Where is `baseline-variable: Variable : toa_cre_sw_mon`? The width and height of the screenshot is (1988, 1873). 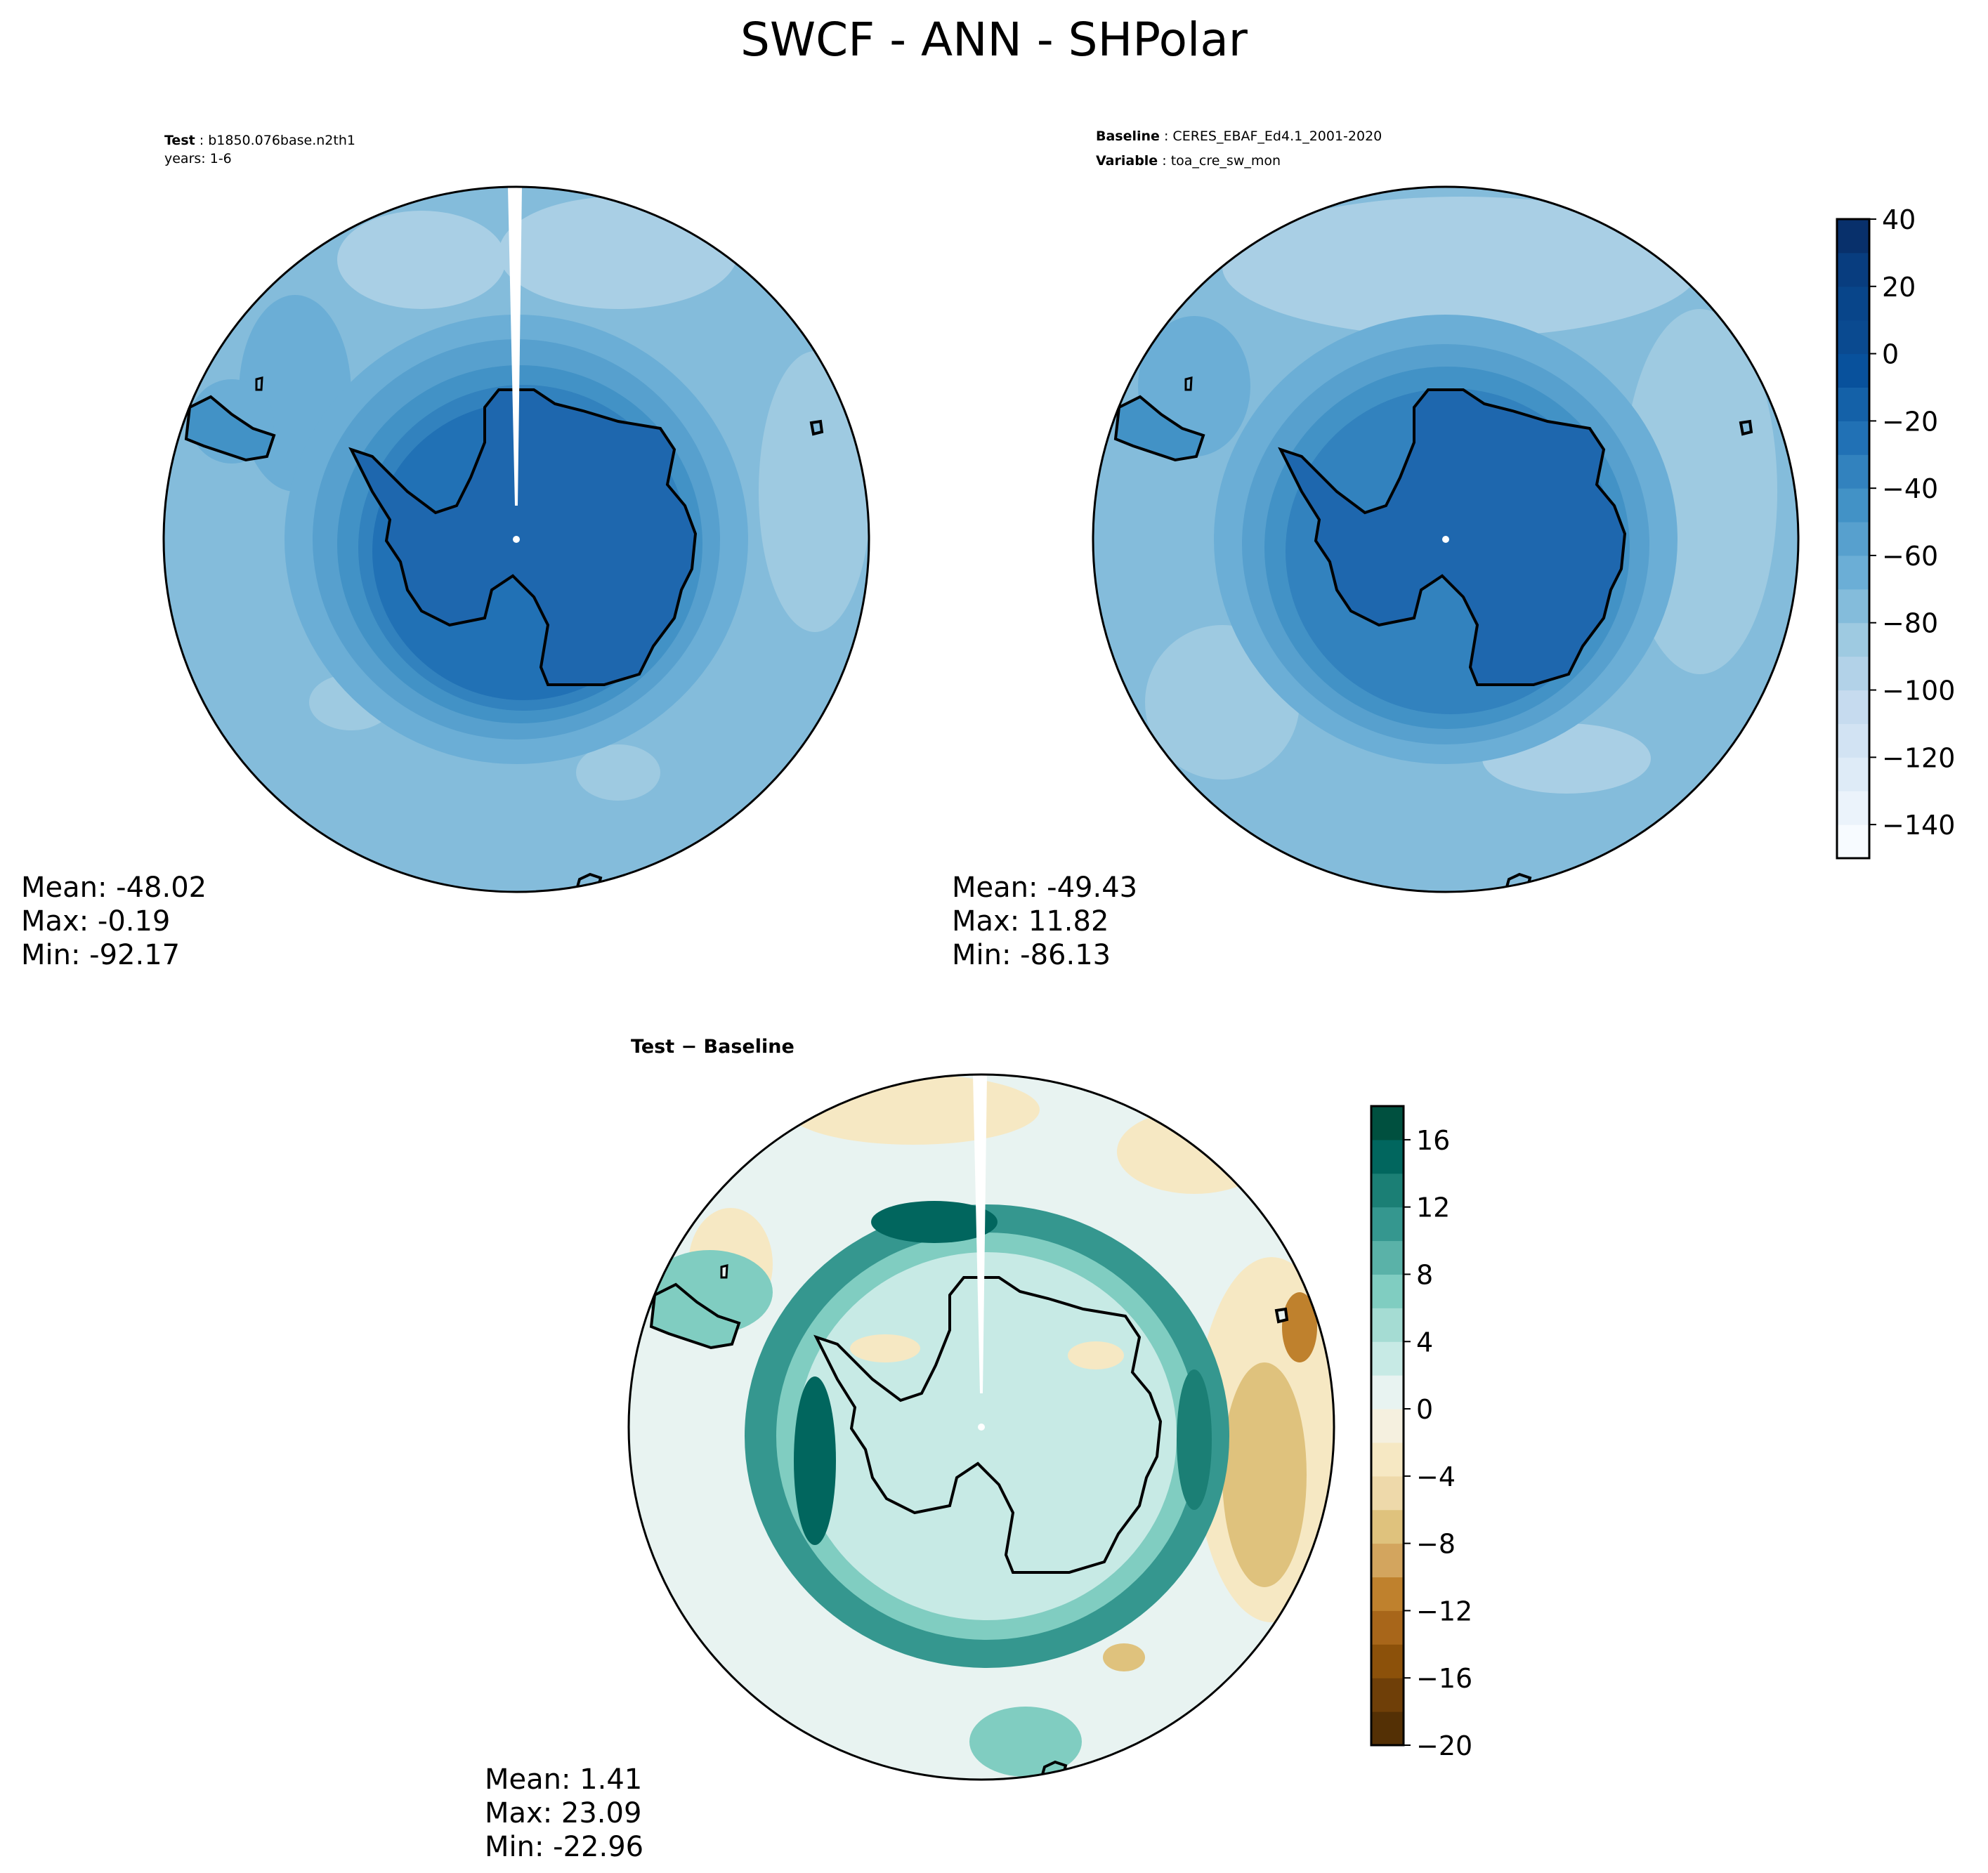
baseline-variable: Variable : toa_cre_sw_mon is located at coordinates (1188, 161).